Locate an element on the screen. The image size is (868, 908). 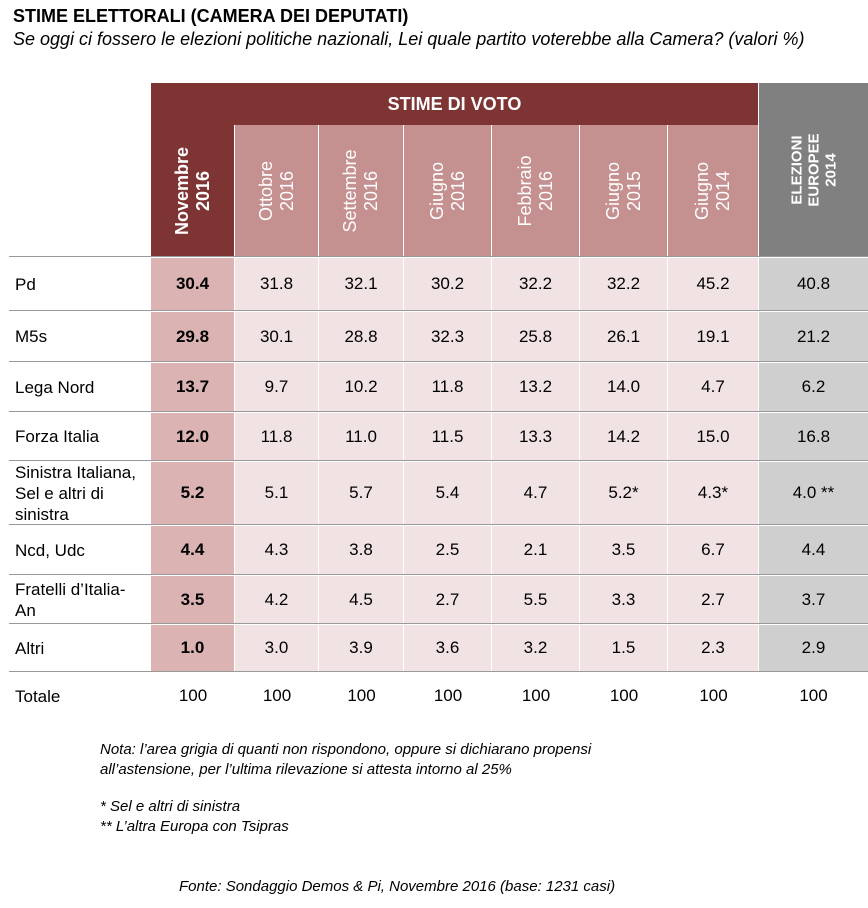
table-cell: 5.5 is located at coordinates (536, 599).